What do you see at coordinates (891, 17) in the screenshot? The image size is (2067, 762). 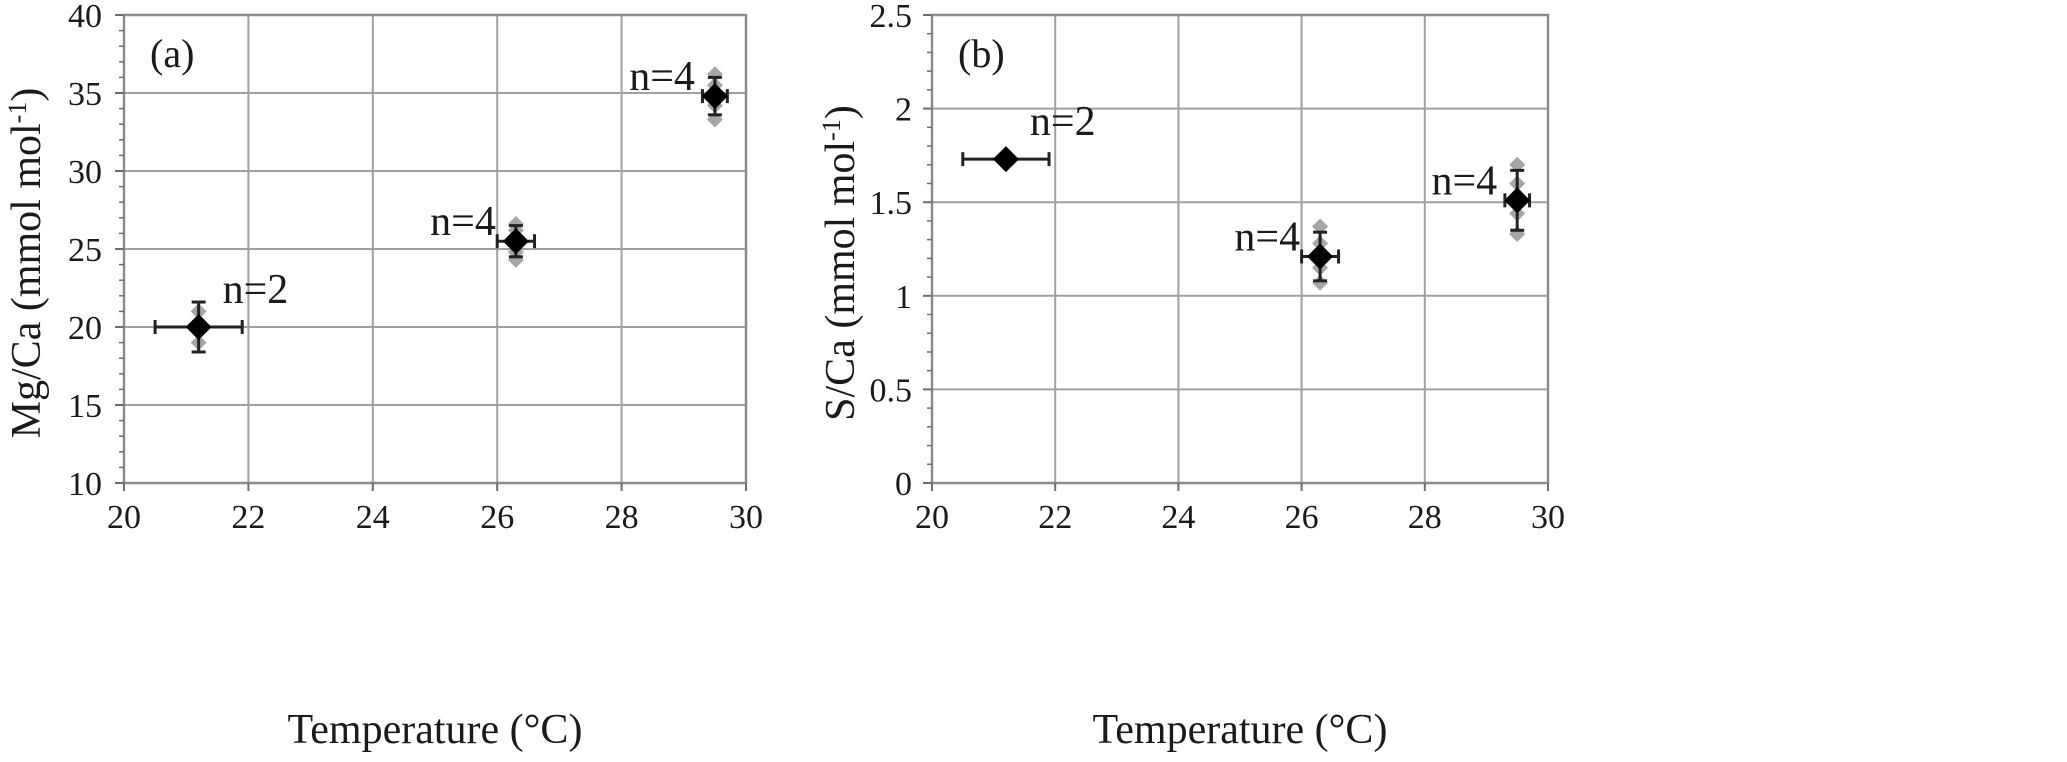 I see `y-tick-label: 2.5` at bounding box center [891, 17].